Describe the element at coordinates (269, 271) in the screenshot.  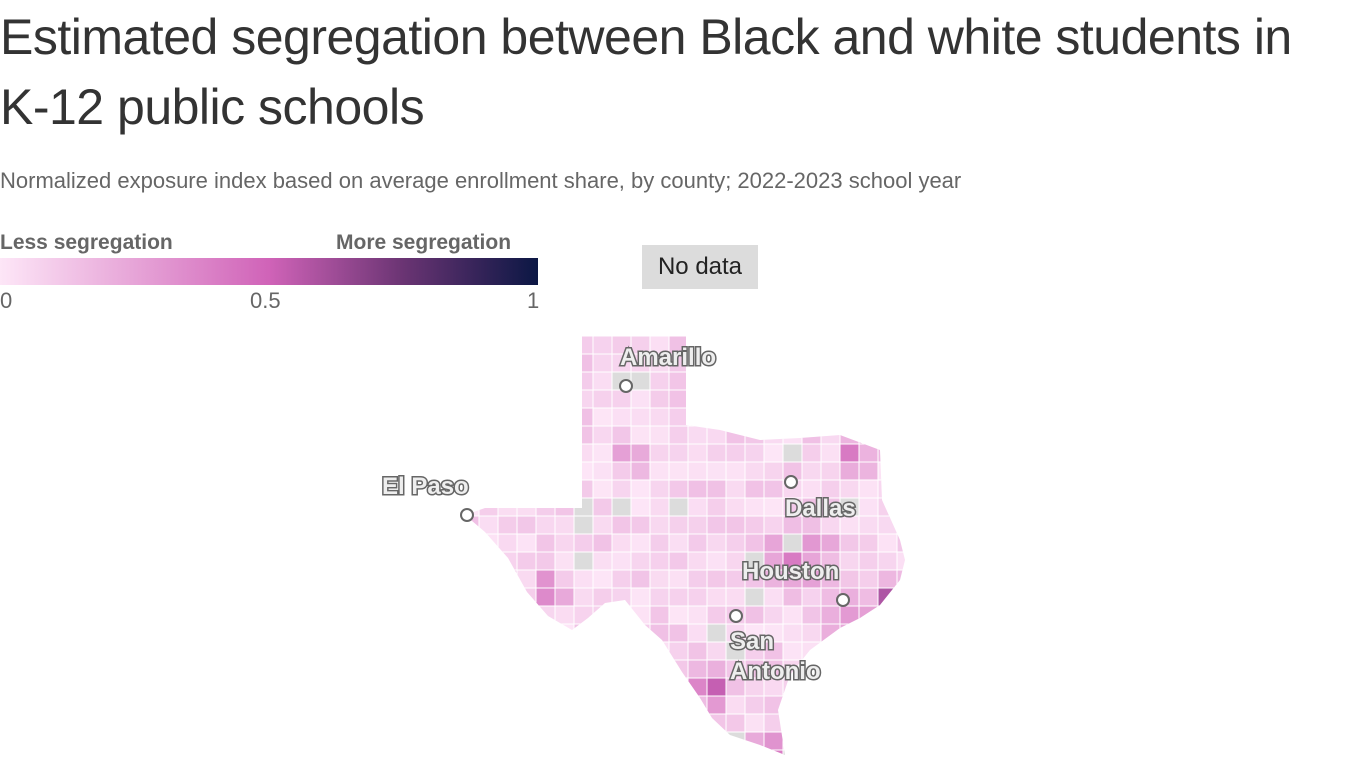
I see `legend-color-bar` at that location.